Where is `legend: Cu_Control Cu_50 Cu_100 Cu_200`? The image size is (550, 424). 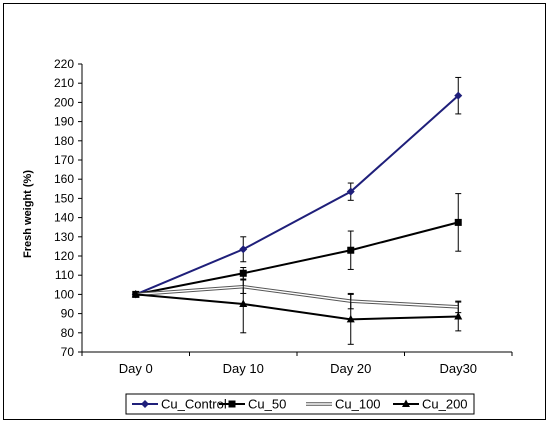
legend: Cu_Control Cu_50 Cu_100 Cu_200 is located at coordinates (300, 404).